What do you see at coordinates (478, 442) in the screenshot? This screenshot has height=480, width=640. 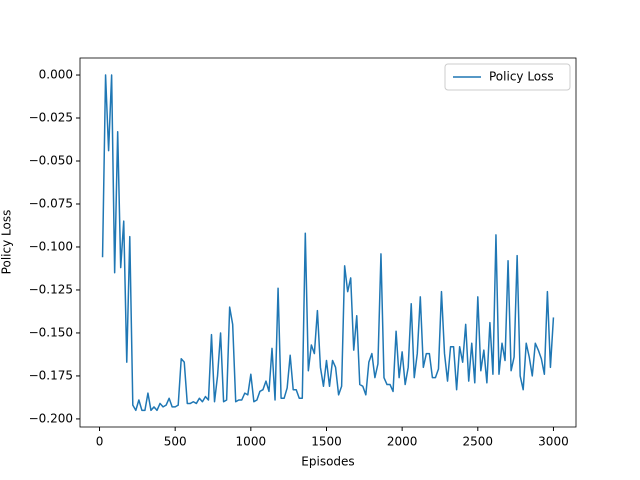 I see `x-tick-label: 2500` at bounding box center [478, 442].